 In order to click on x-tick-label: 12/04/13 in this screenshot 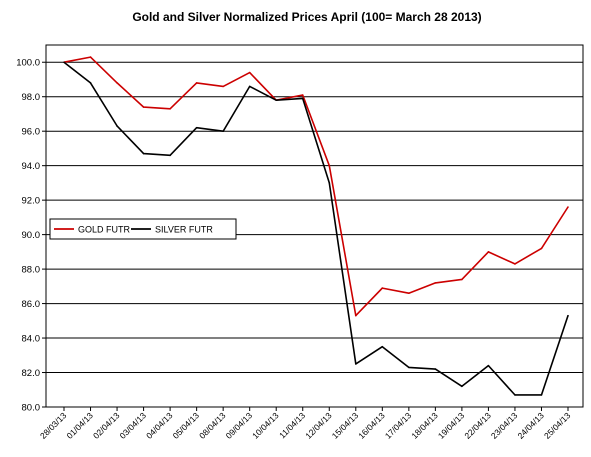, I will do `click(318, 425)`.